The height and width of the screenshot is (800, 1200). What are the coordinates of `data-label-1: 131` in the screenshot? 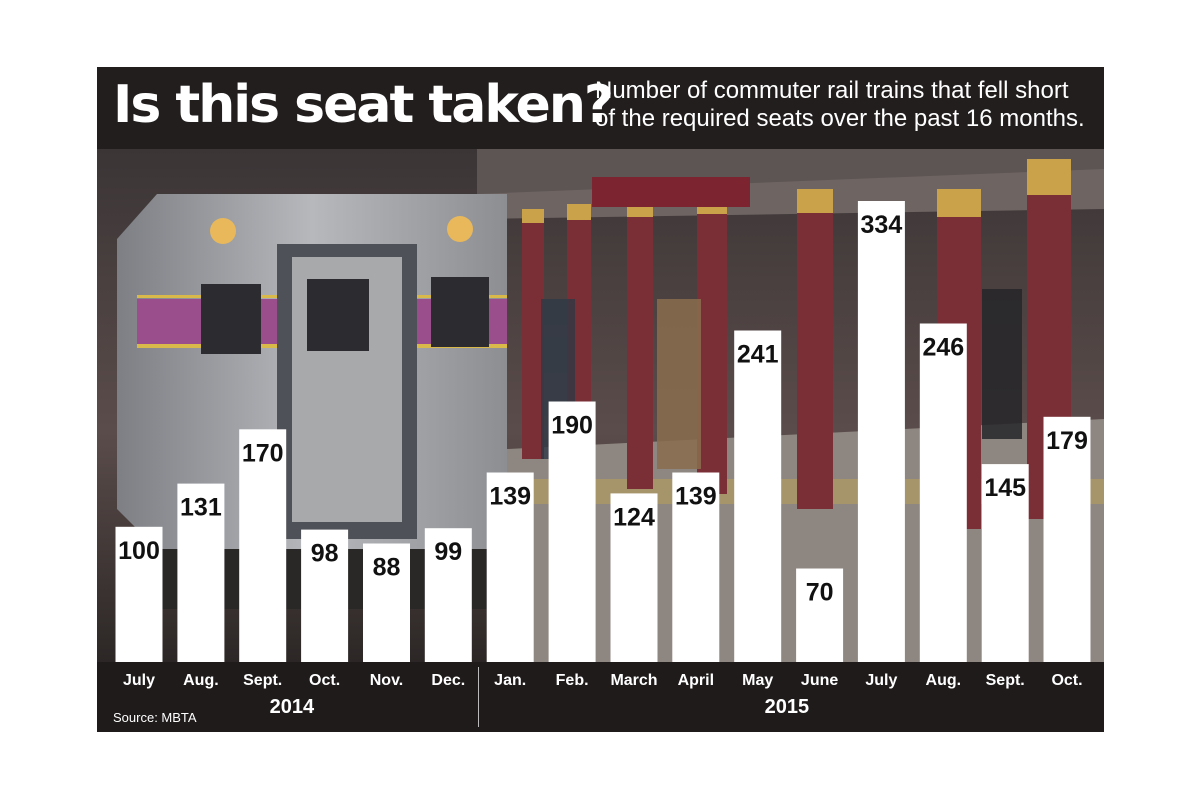 It's located at (201, 508).